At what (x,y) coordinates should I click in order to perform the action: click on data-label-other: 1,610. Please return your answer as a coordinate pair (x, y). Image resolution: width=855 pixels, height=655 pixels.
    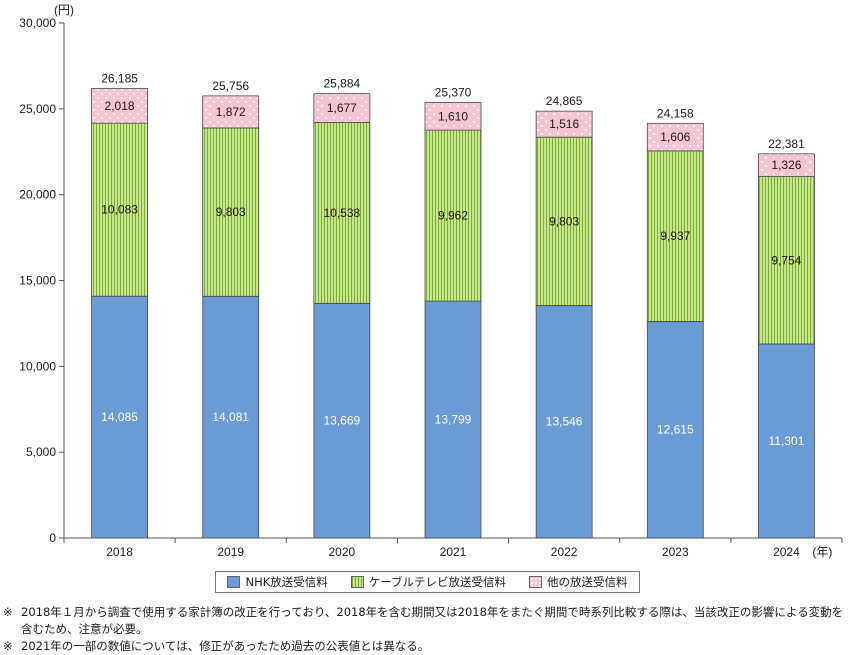
    Looking at the image, I should click on (453, 116).